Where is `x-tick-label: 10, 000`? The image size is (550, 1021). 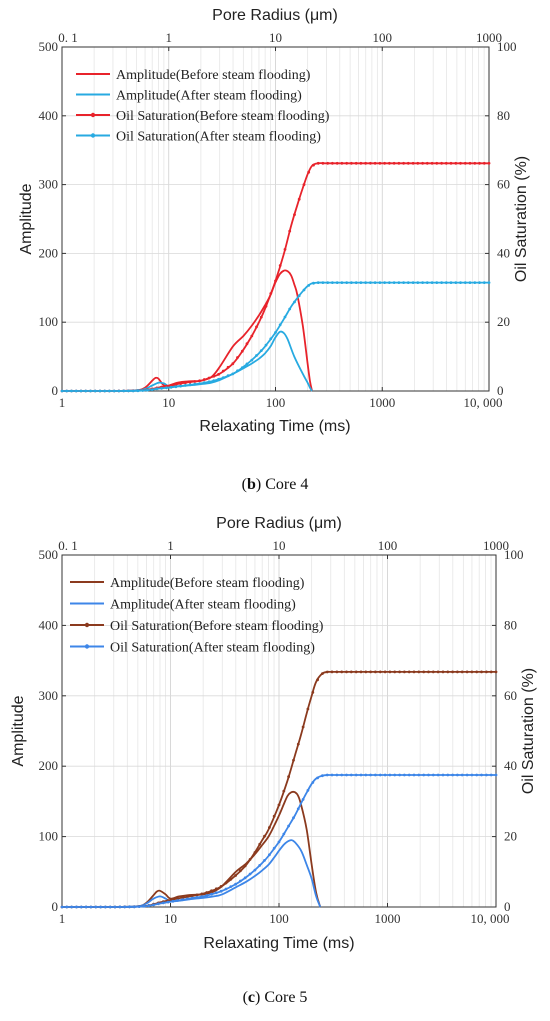
x-tick-label: 10, 000 is located at coordinates (483, 402).